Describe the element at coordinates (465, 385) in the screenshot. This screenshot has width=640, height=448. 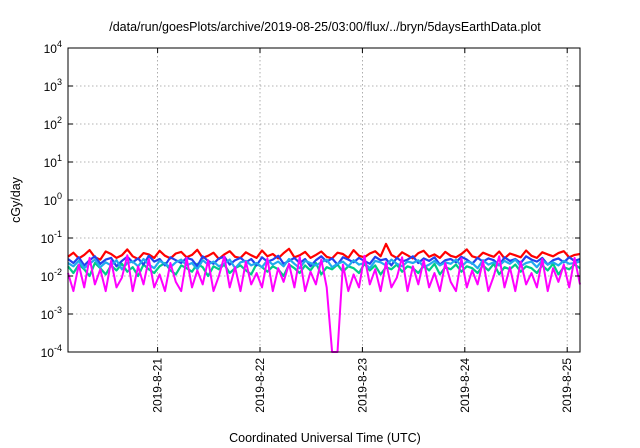
I see `x-tick-label: 2019-8-24` at that location.